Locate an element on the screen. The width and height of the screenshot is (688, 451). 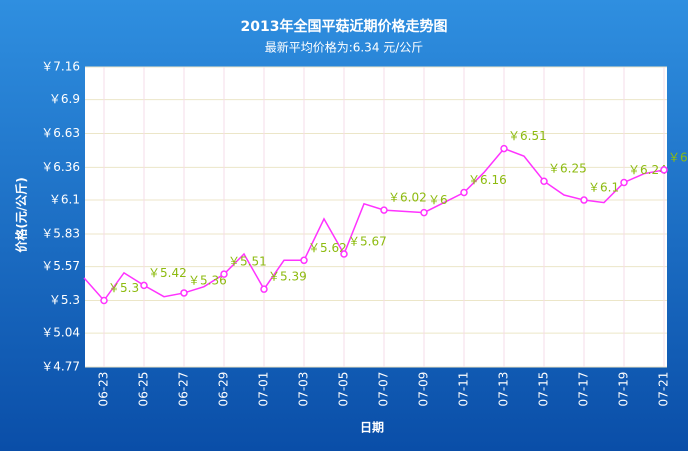
data-label: ￥6.02 is located at coordinates (407, 198).